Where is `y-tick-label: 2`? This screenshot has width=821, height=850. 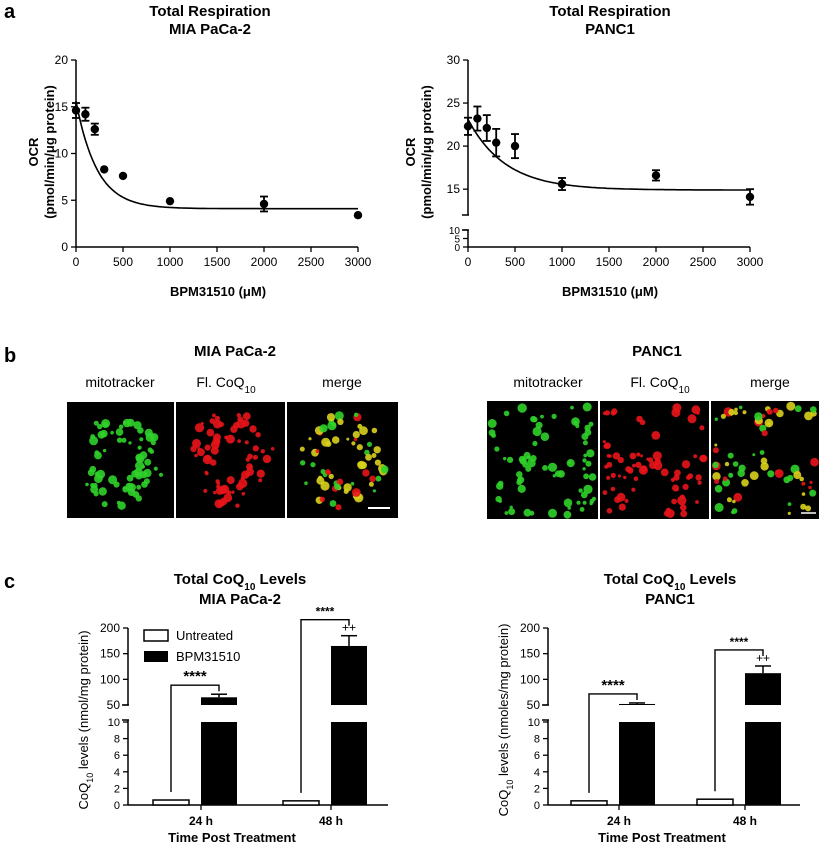 y-tick-label: 2 is located at coordinates (537, 789).